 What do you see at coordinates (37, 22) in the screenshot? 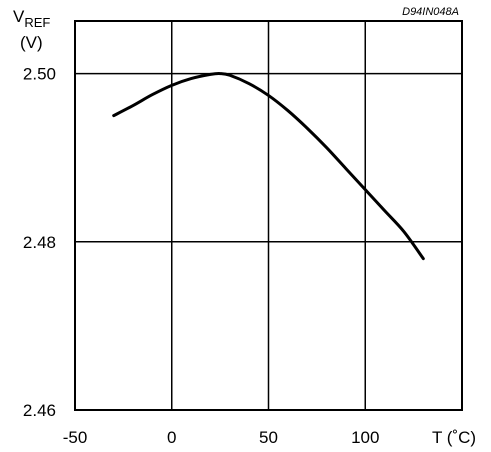
I see `y-axis-label-sub: REF` at bounding box center [37, 22].